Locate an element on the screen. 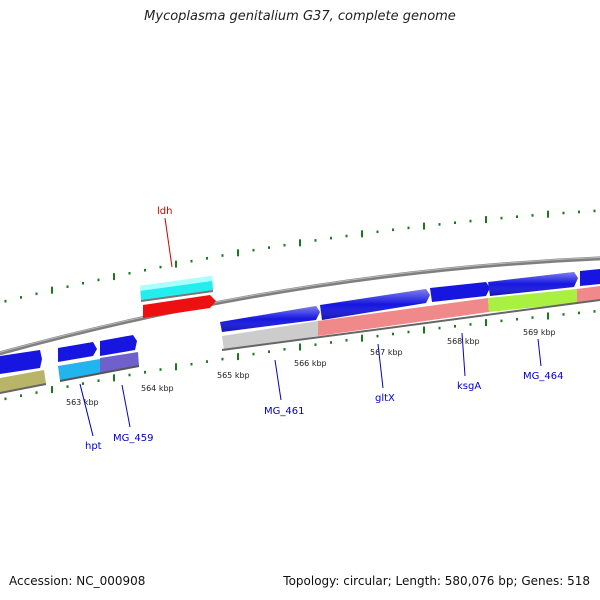 This screenshot has height=600, width=600. inner-tick-ring is located at coordinates (300, 355).